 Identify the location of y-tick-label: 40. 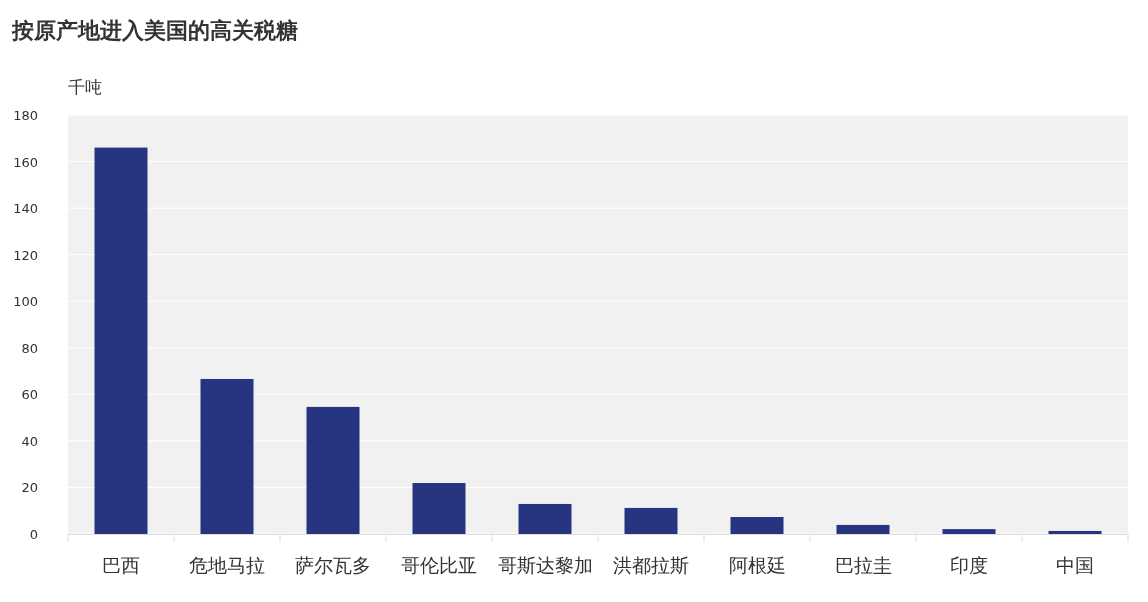
(29, 441).